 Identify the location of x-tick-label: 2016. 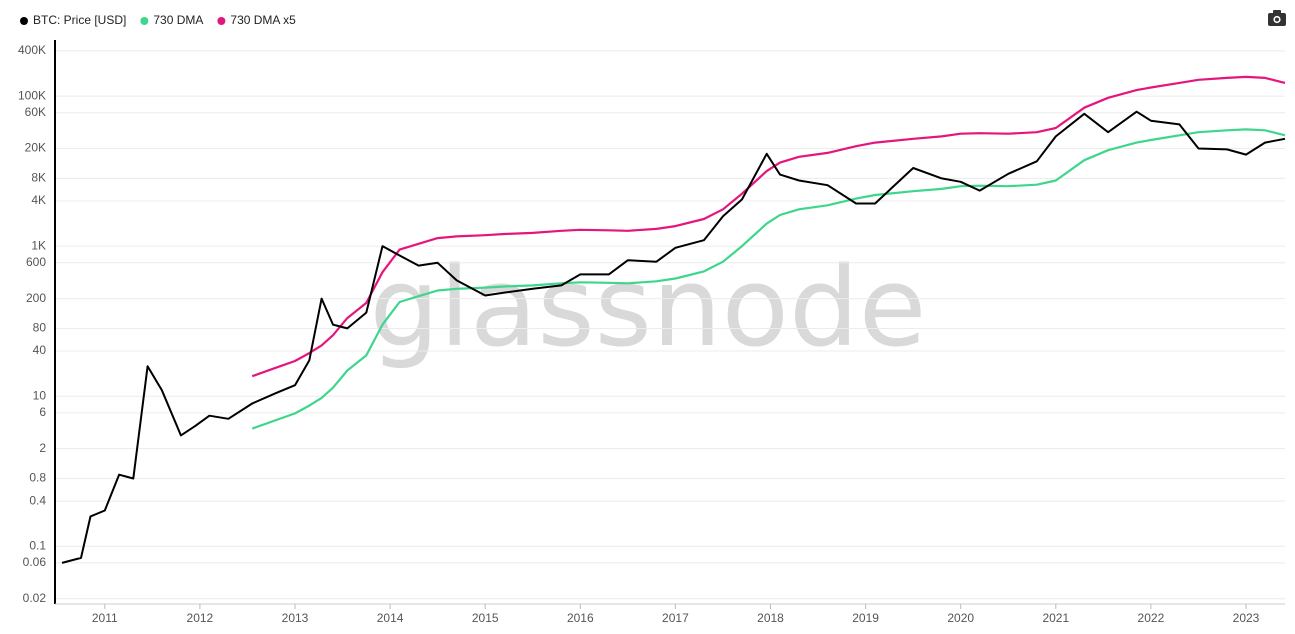
(580, 618).